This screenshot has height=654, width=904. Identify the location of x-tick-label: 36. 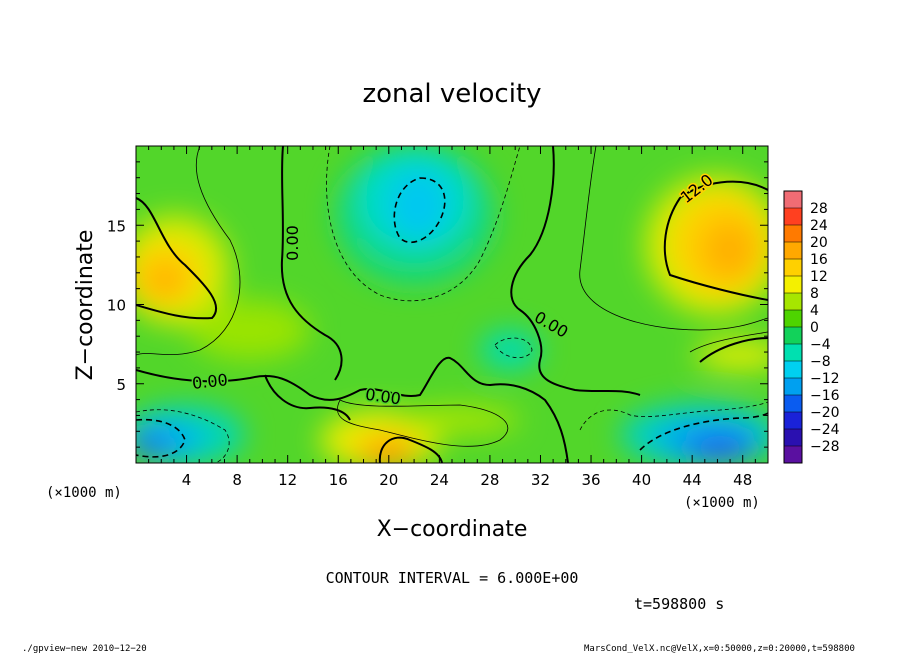
(590, 480).